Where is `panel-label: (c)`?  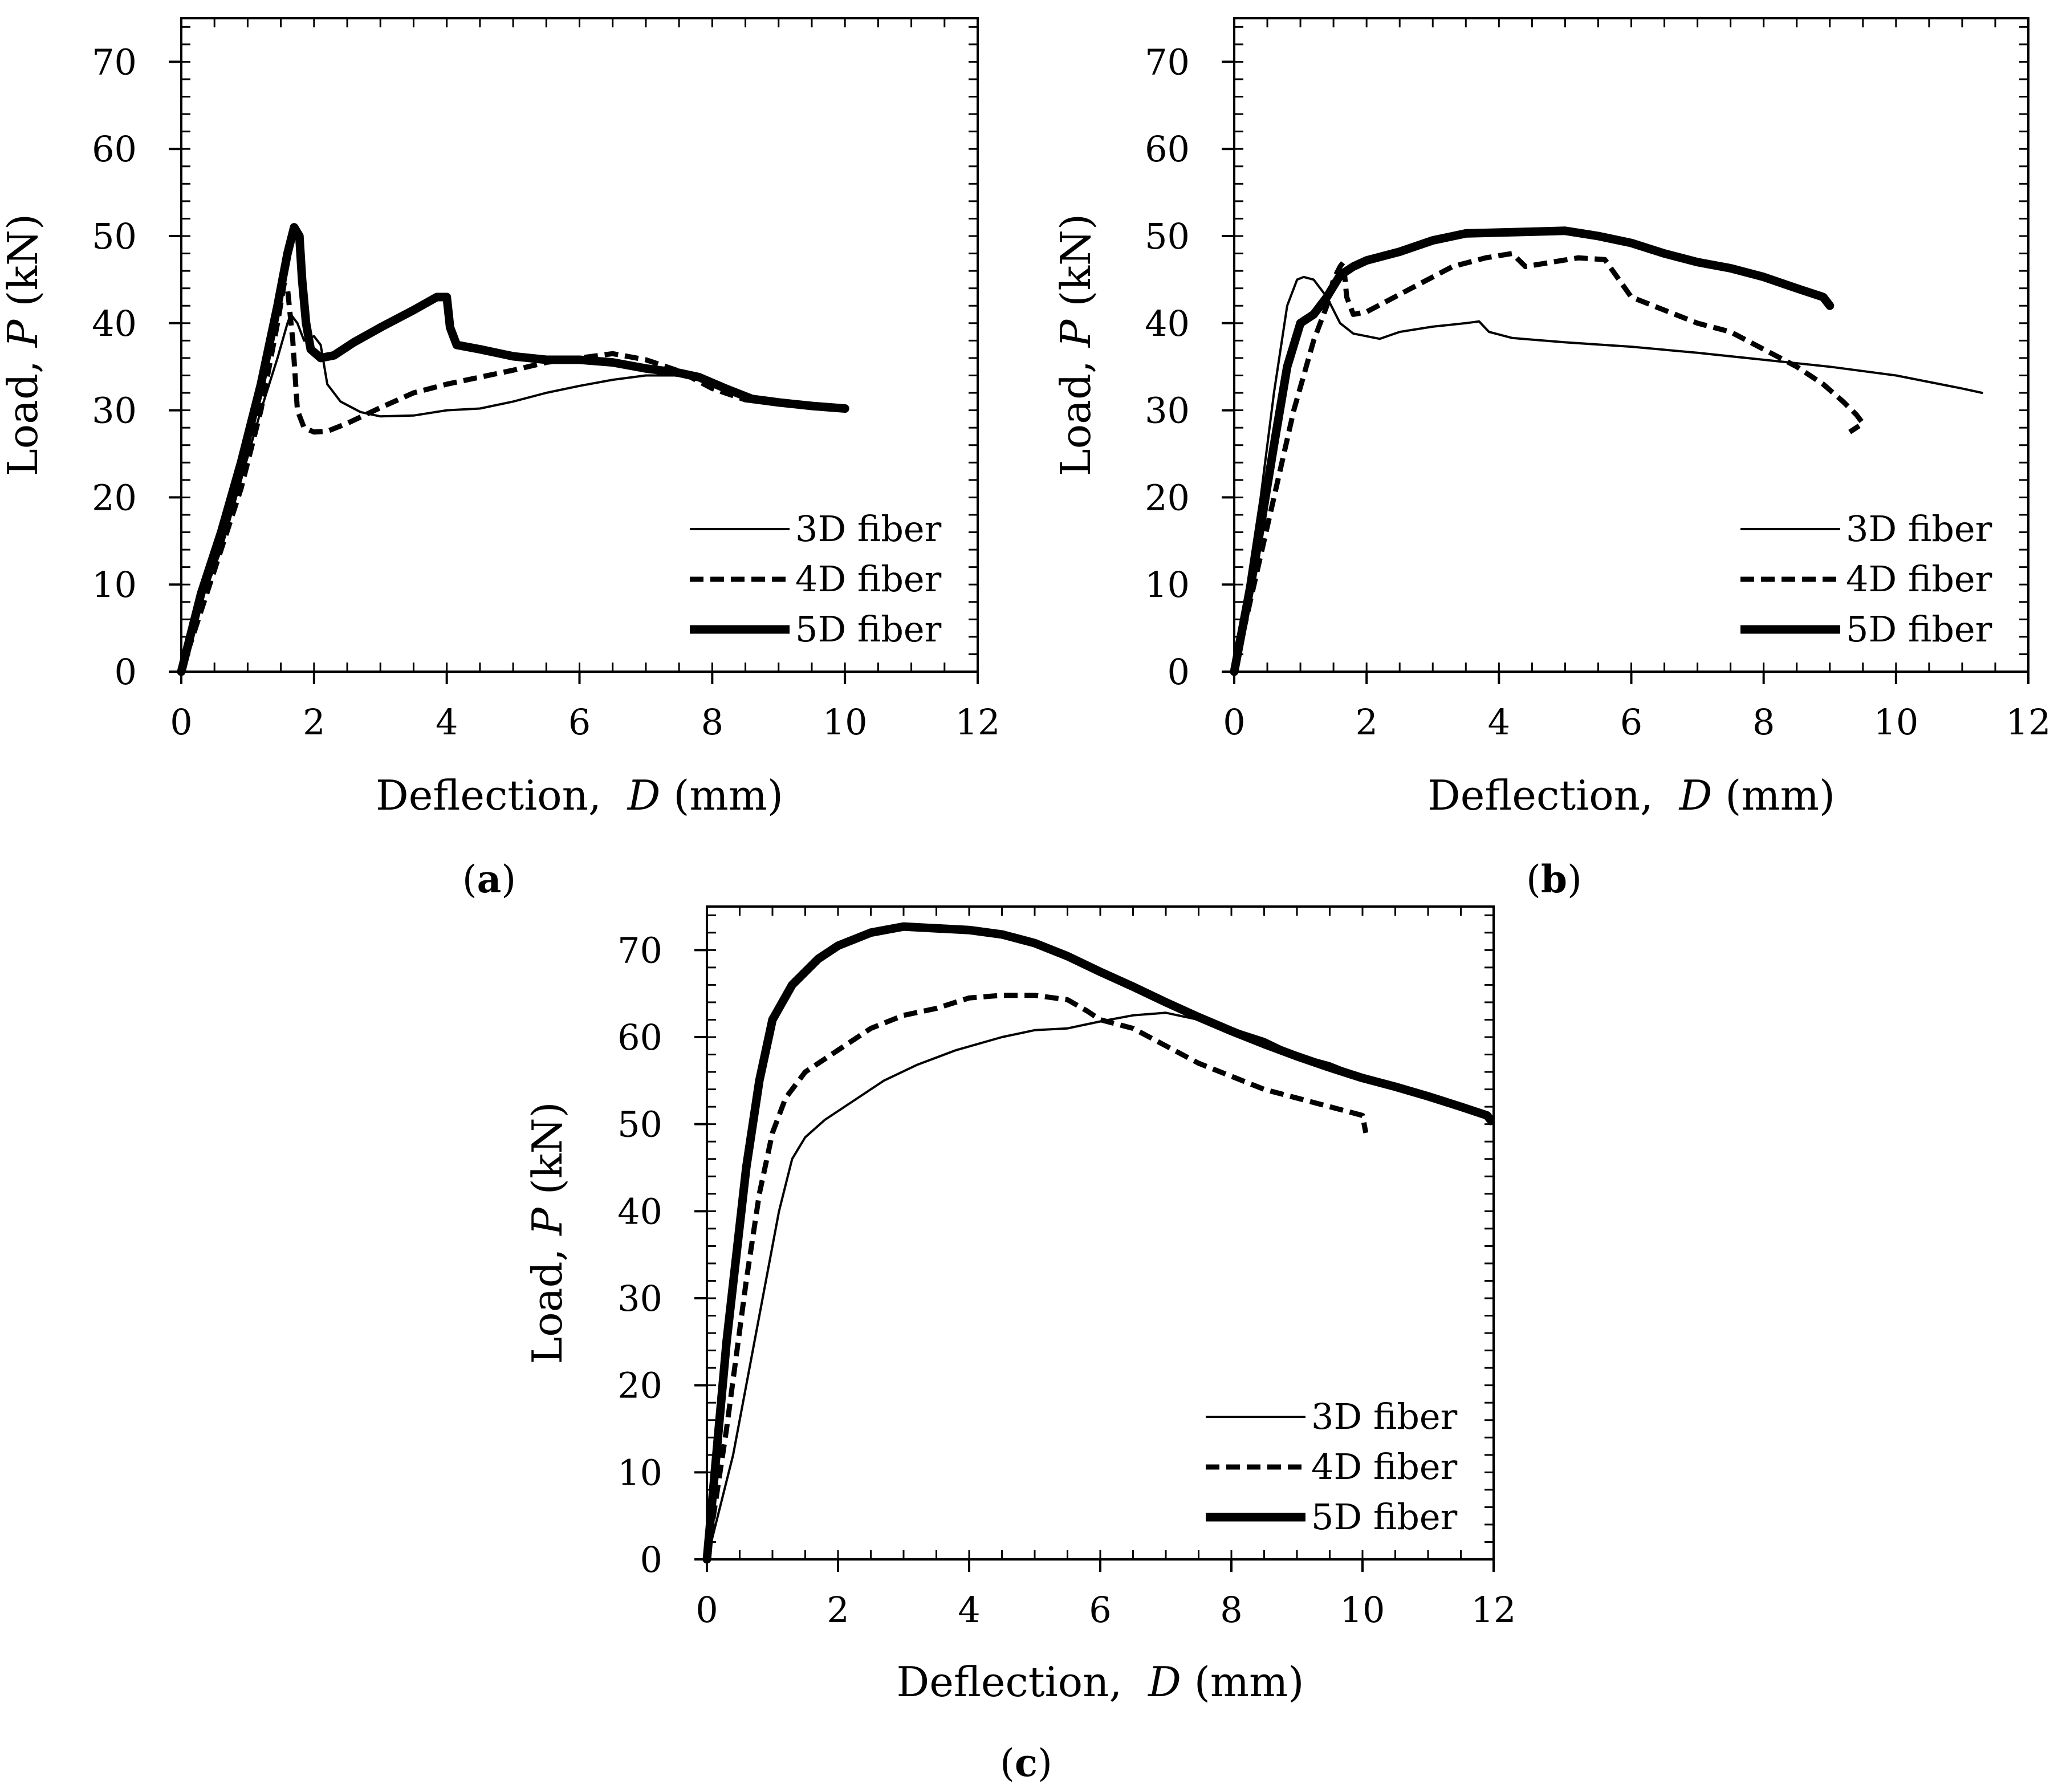
panel-label: (c) is located at coordinates (1026, 1763).